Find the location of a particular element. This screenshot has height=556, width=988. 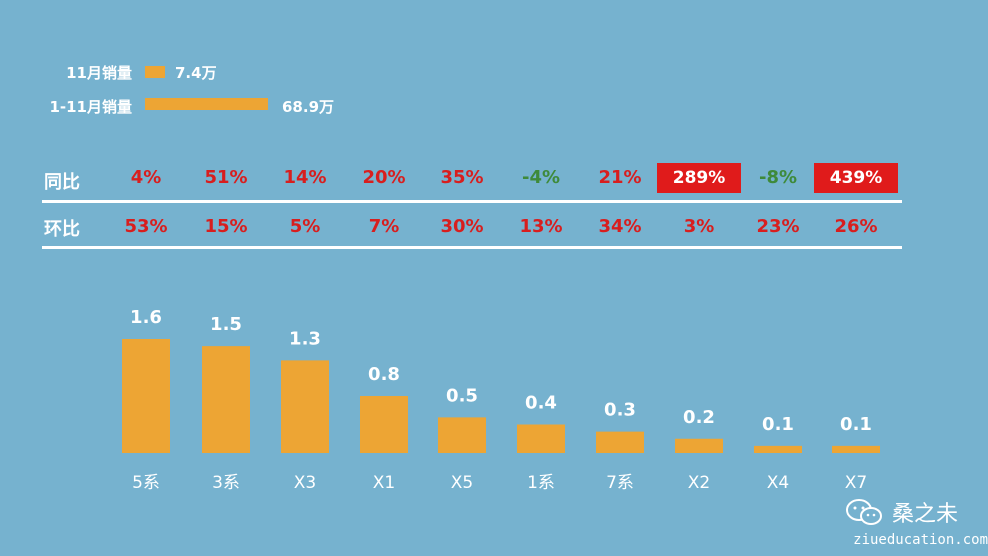

legend-ytd-value: 68.9万 is located at coordinates (308, 107).